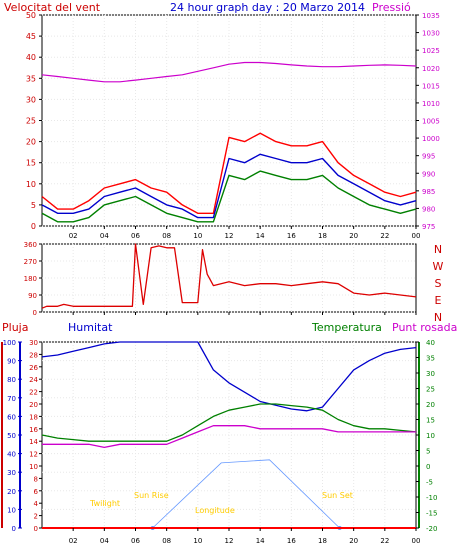  I want to click on pluja-tick-label: 18, so click(33, 417).